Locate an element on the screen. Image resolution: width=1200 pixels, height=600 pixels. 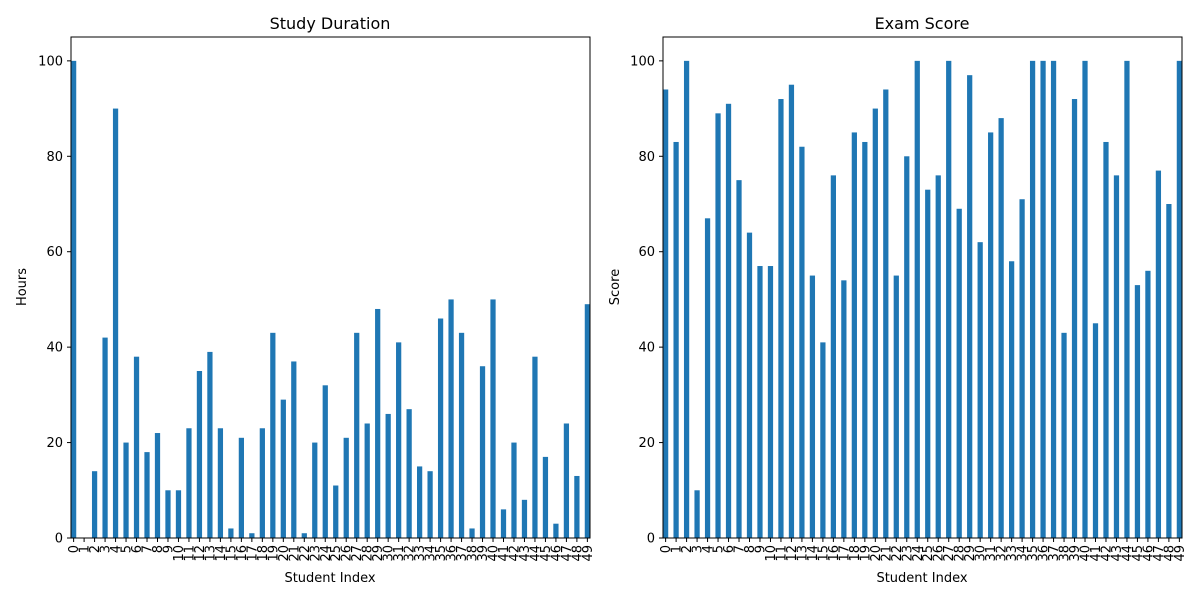
x-tick-label: 10 is located at coordinates (771, 553).